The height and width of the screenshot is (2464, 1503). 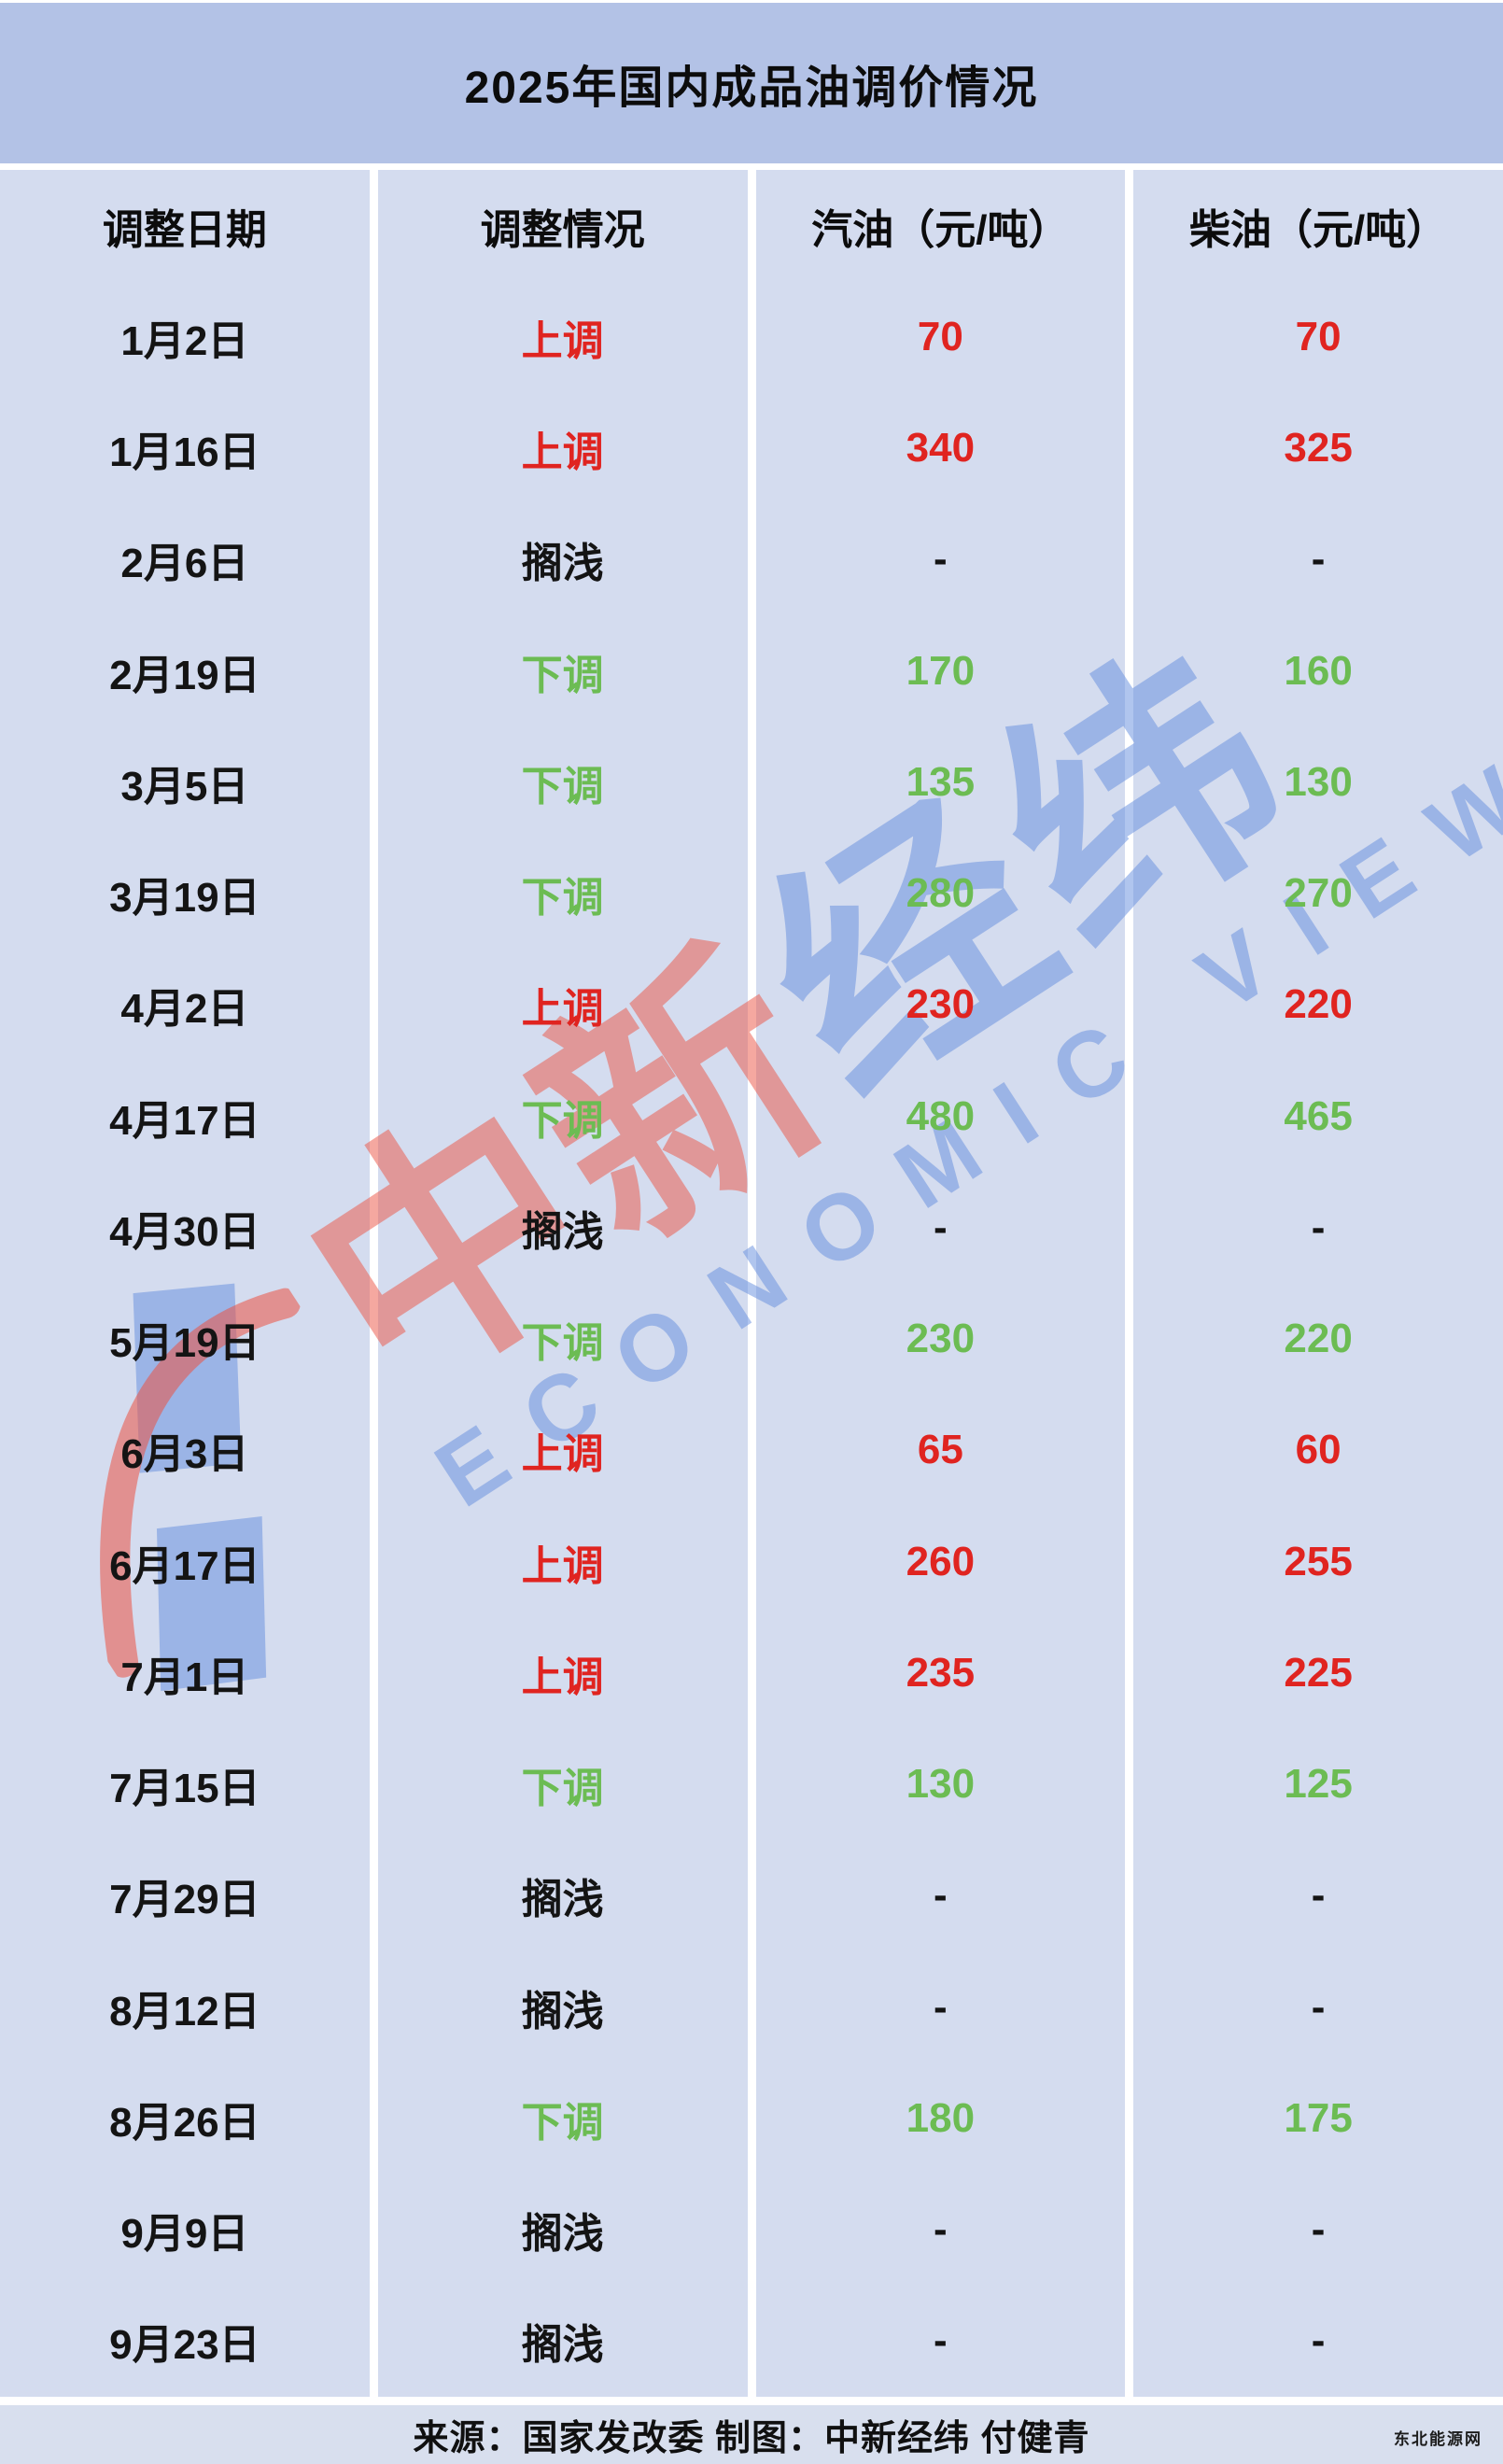 I want to click on cell-diesel: 125, so click(x=1319, y=1784).